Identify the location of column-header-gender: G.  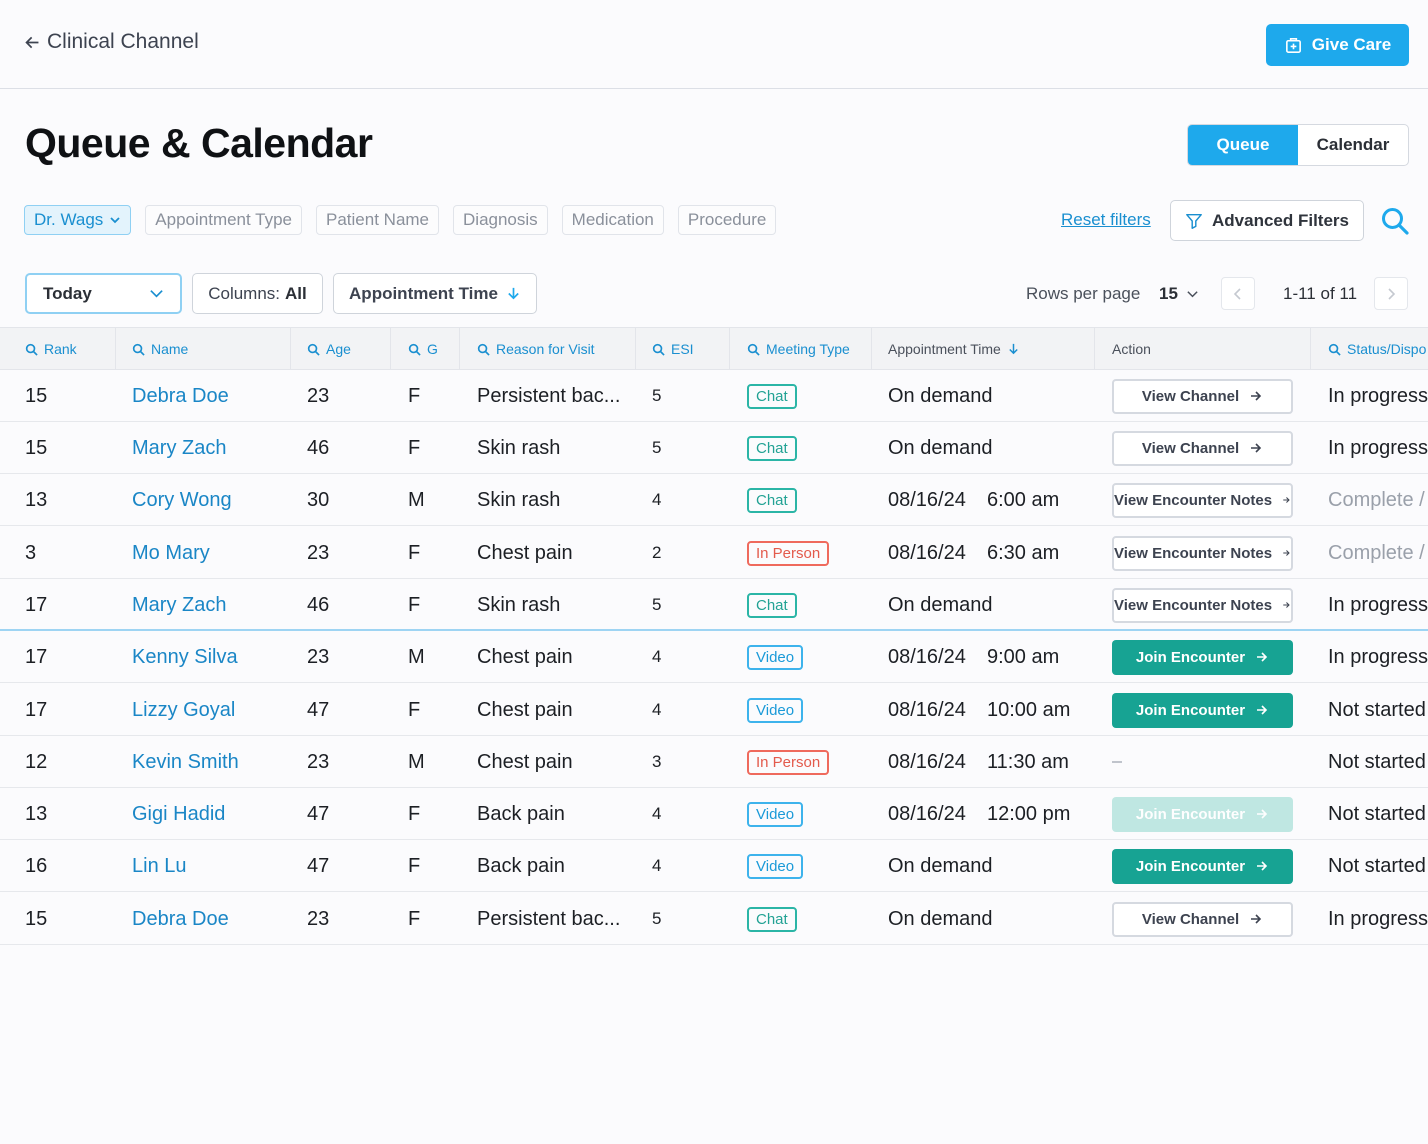
(423, 349).